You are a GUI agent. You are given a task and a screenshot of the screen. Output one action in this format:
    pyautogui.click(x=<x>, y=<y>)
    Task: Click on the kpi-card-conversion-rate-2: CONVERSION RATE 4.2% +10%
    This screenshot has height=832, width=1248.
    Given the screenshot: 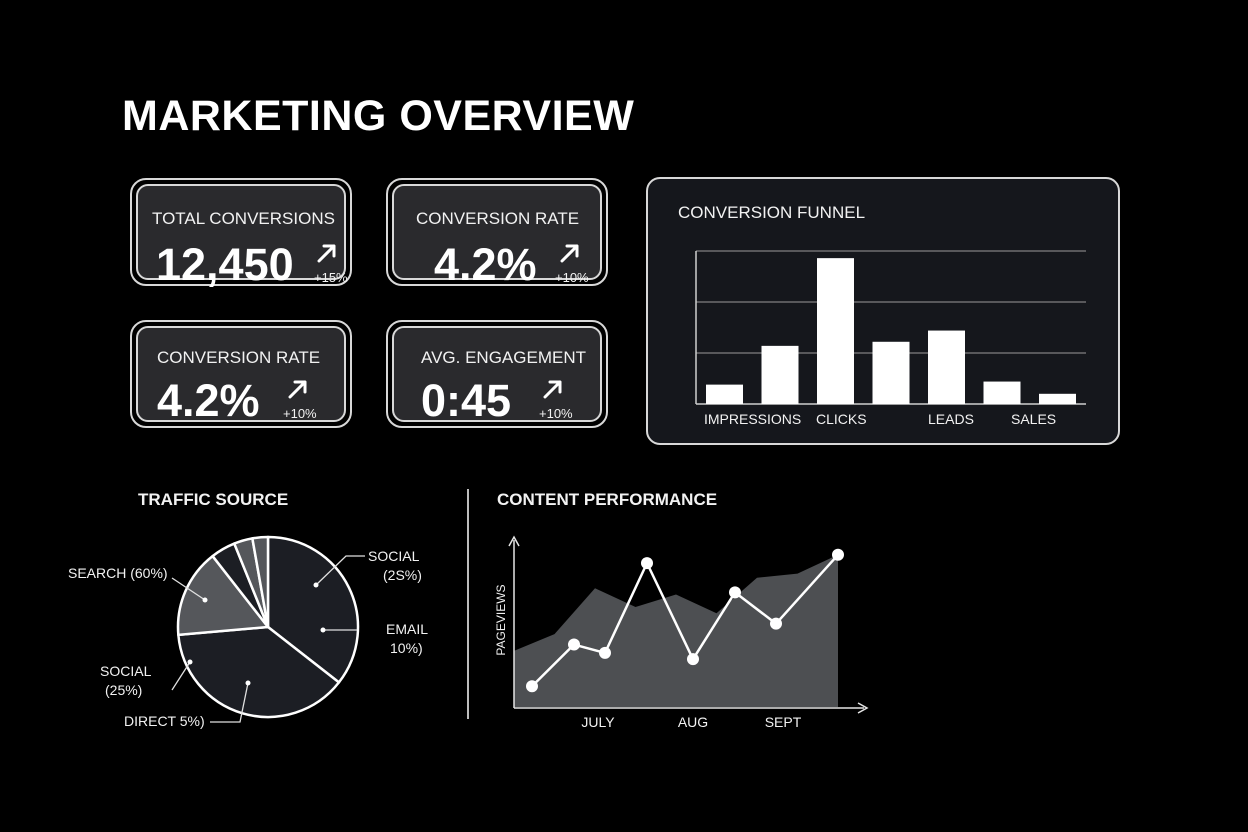 What is the action you would take?
    pyautogui.click(x=241, y=374)
    